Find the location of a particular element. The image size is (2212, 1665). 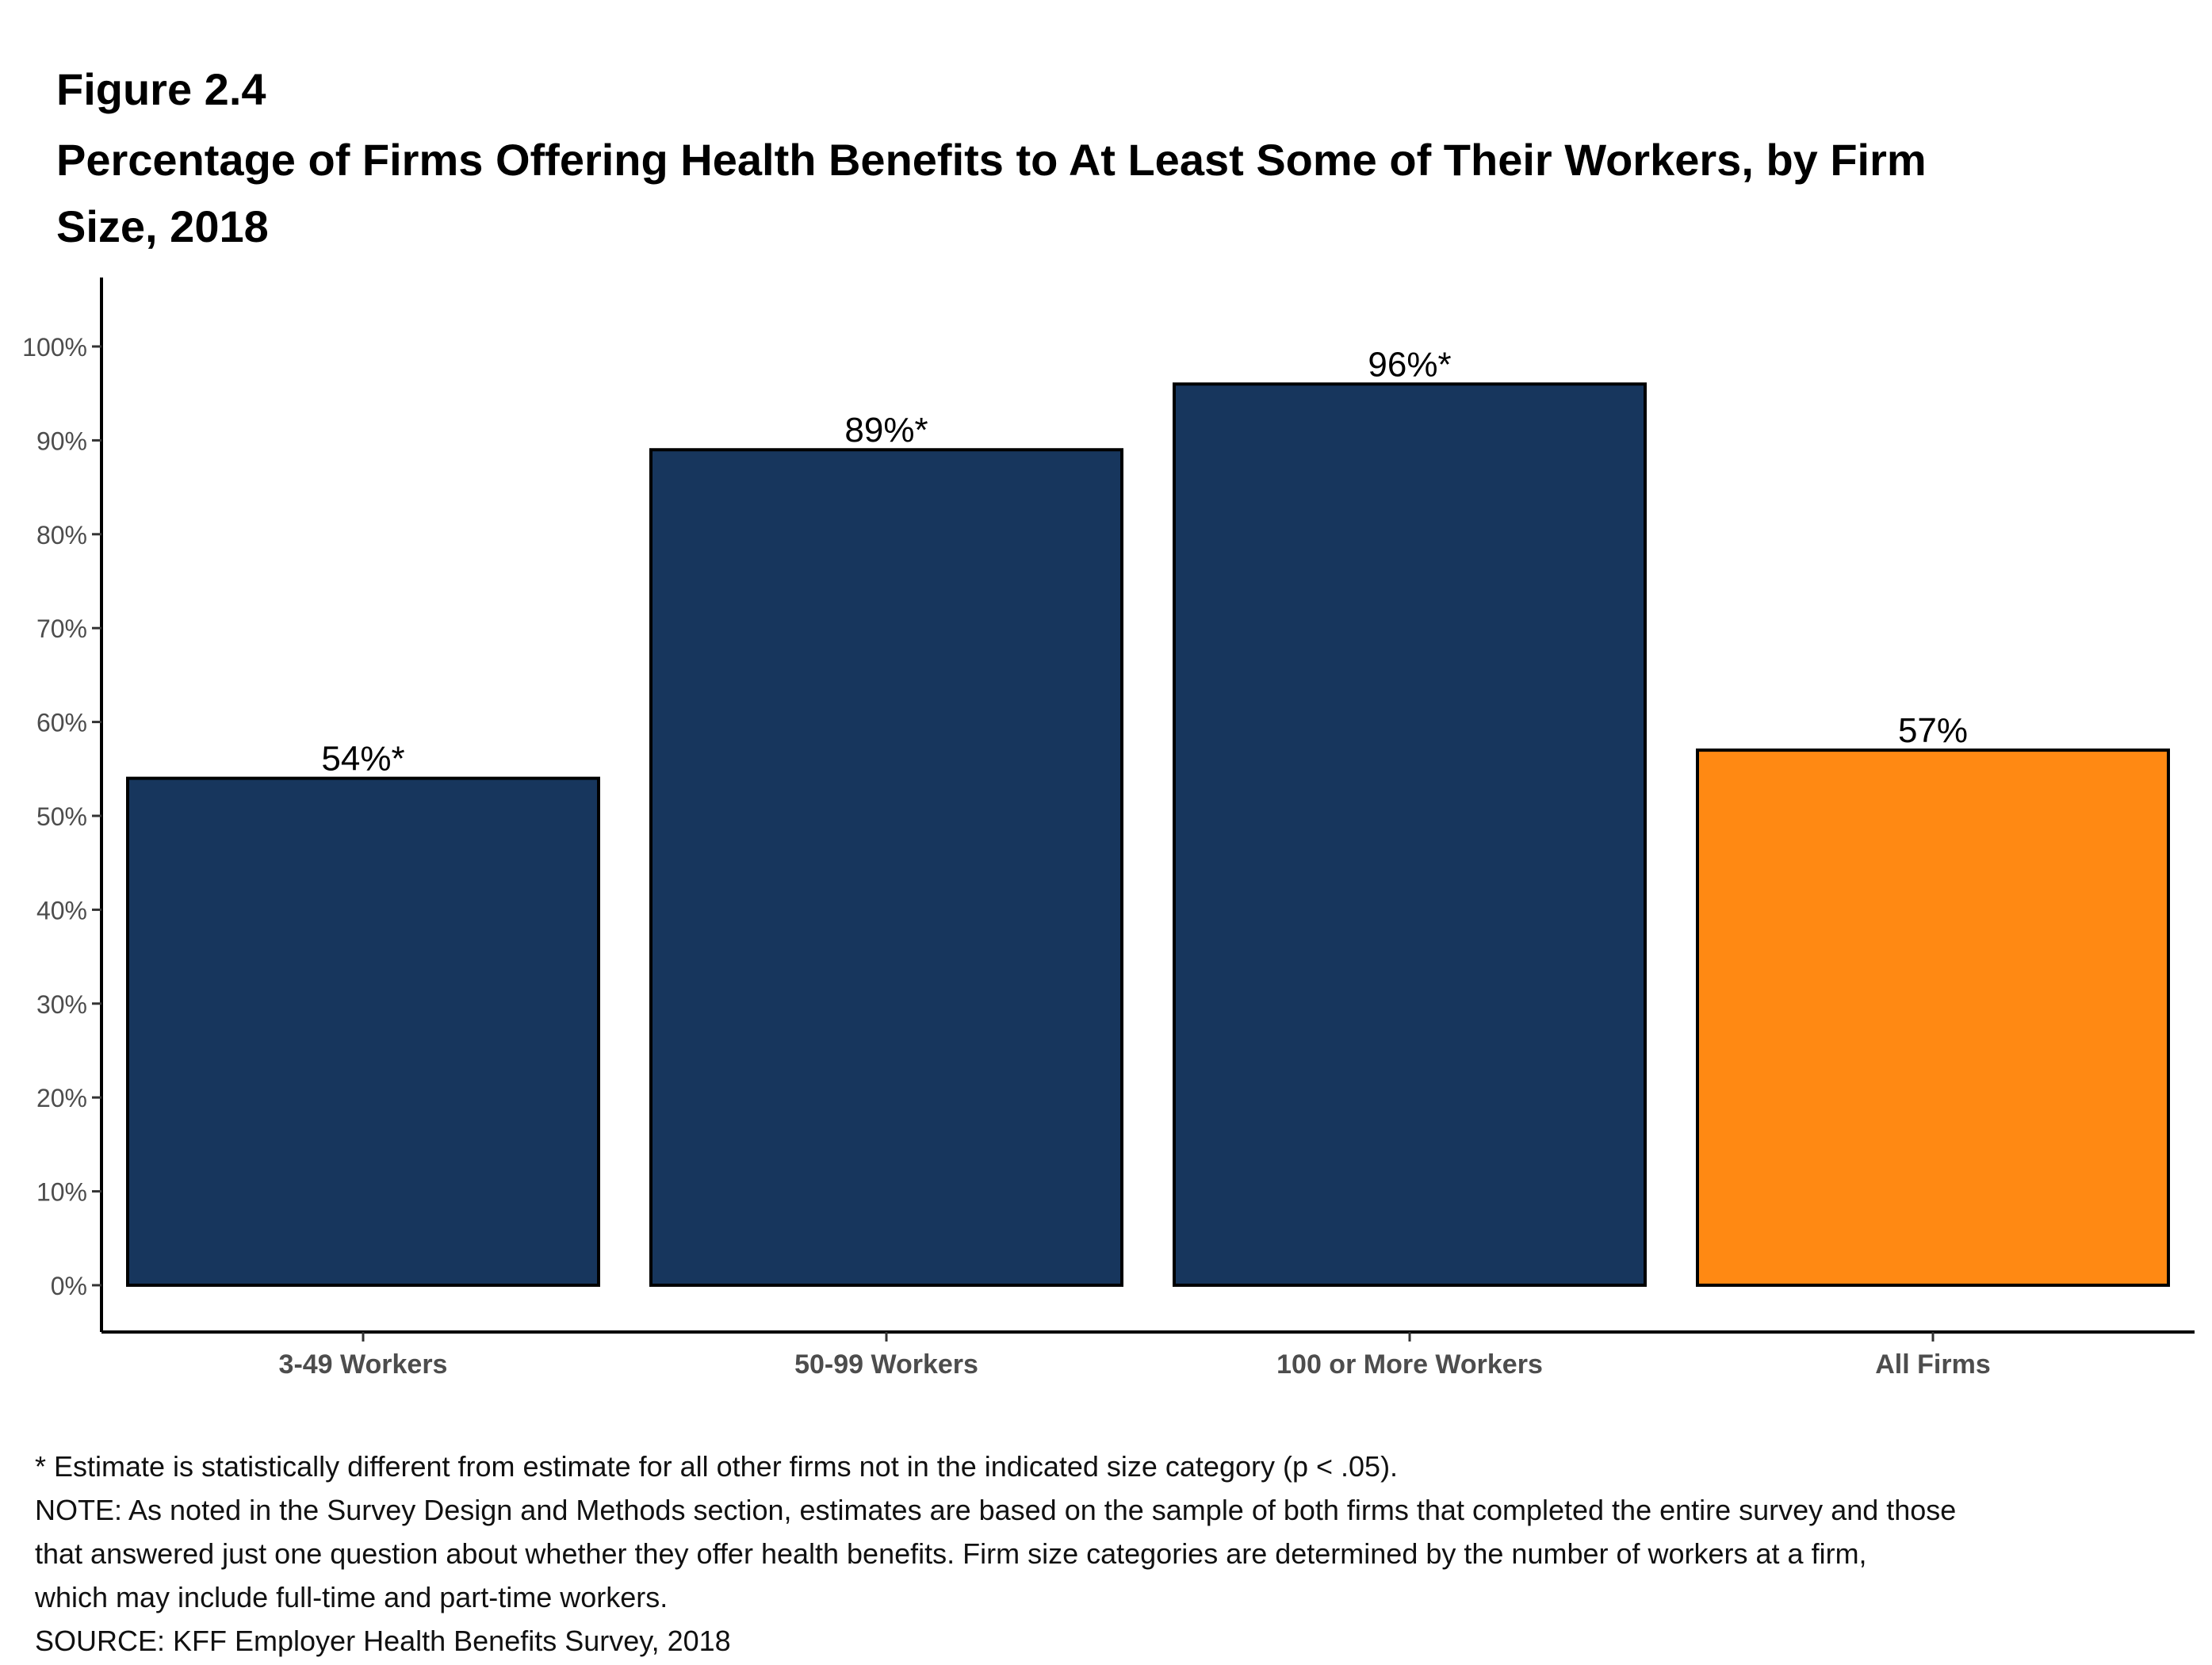

y-tick-label: 90% is located at coordinates (61, 441).